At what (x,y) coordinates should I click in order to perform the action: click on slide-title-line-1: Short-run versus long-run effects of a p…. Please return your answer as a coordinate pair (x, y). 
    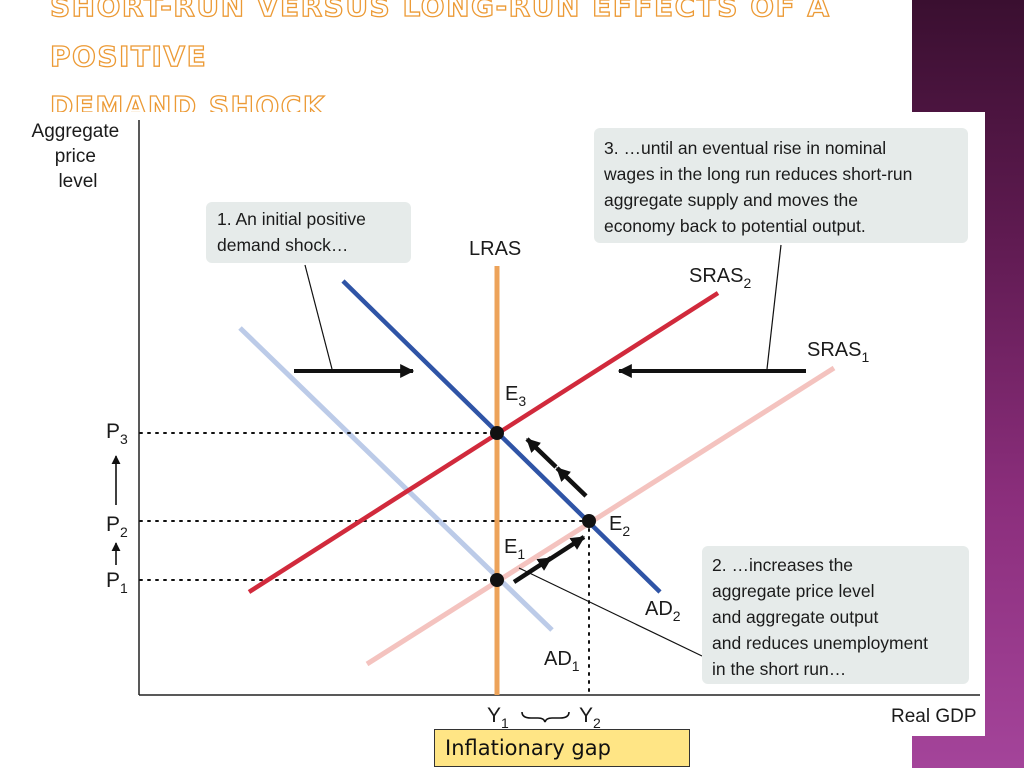
    Looking at the image, I should click on (440, 37).